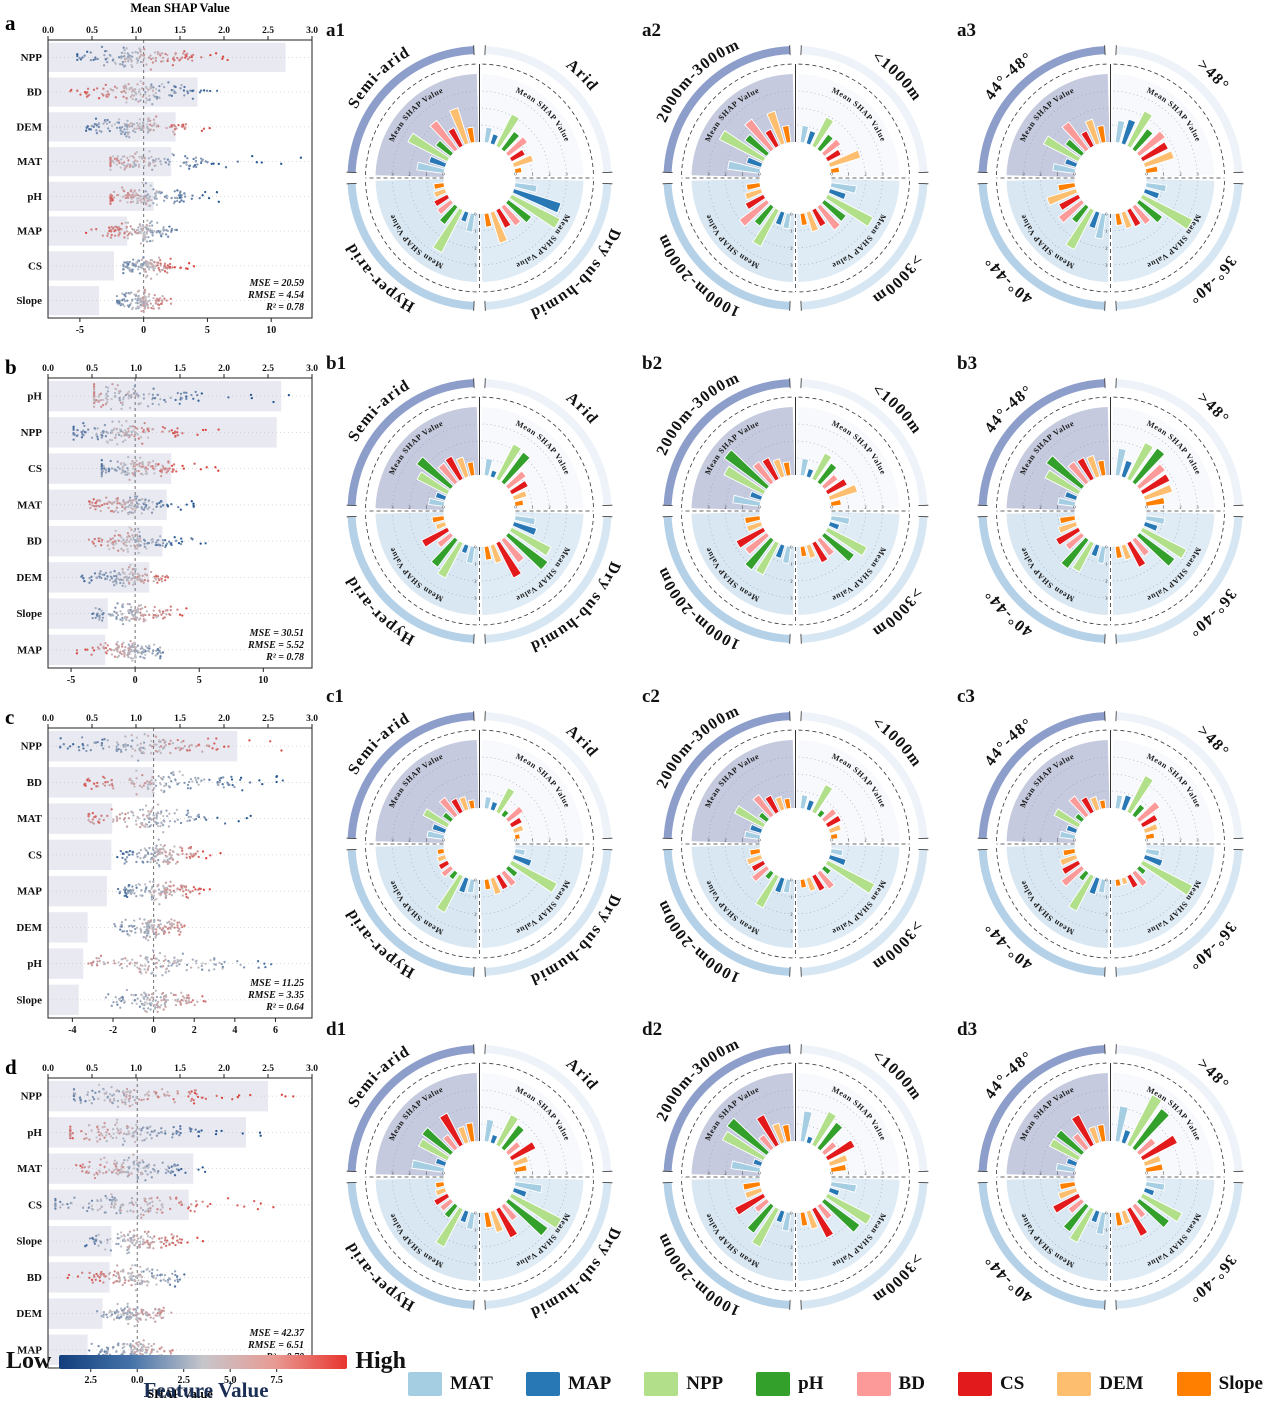  Describe the element at coordinates (276, 633) in the screenshot. I see `stat-mse: MSE = 30.51` at that location.